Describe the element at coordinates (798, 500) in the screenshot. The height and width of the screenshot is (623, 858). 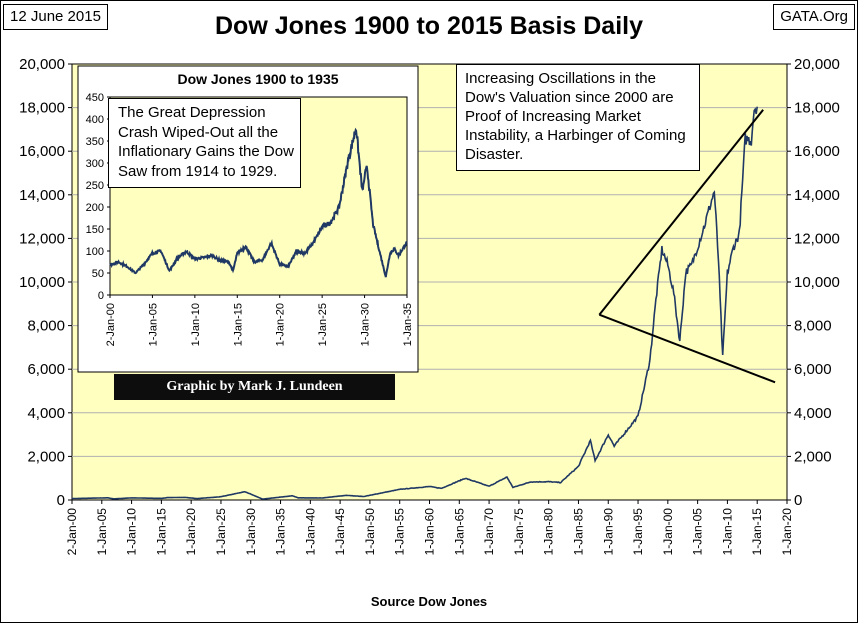
I see `y2-tick-label: 0` at that location.